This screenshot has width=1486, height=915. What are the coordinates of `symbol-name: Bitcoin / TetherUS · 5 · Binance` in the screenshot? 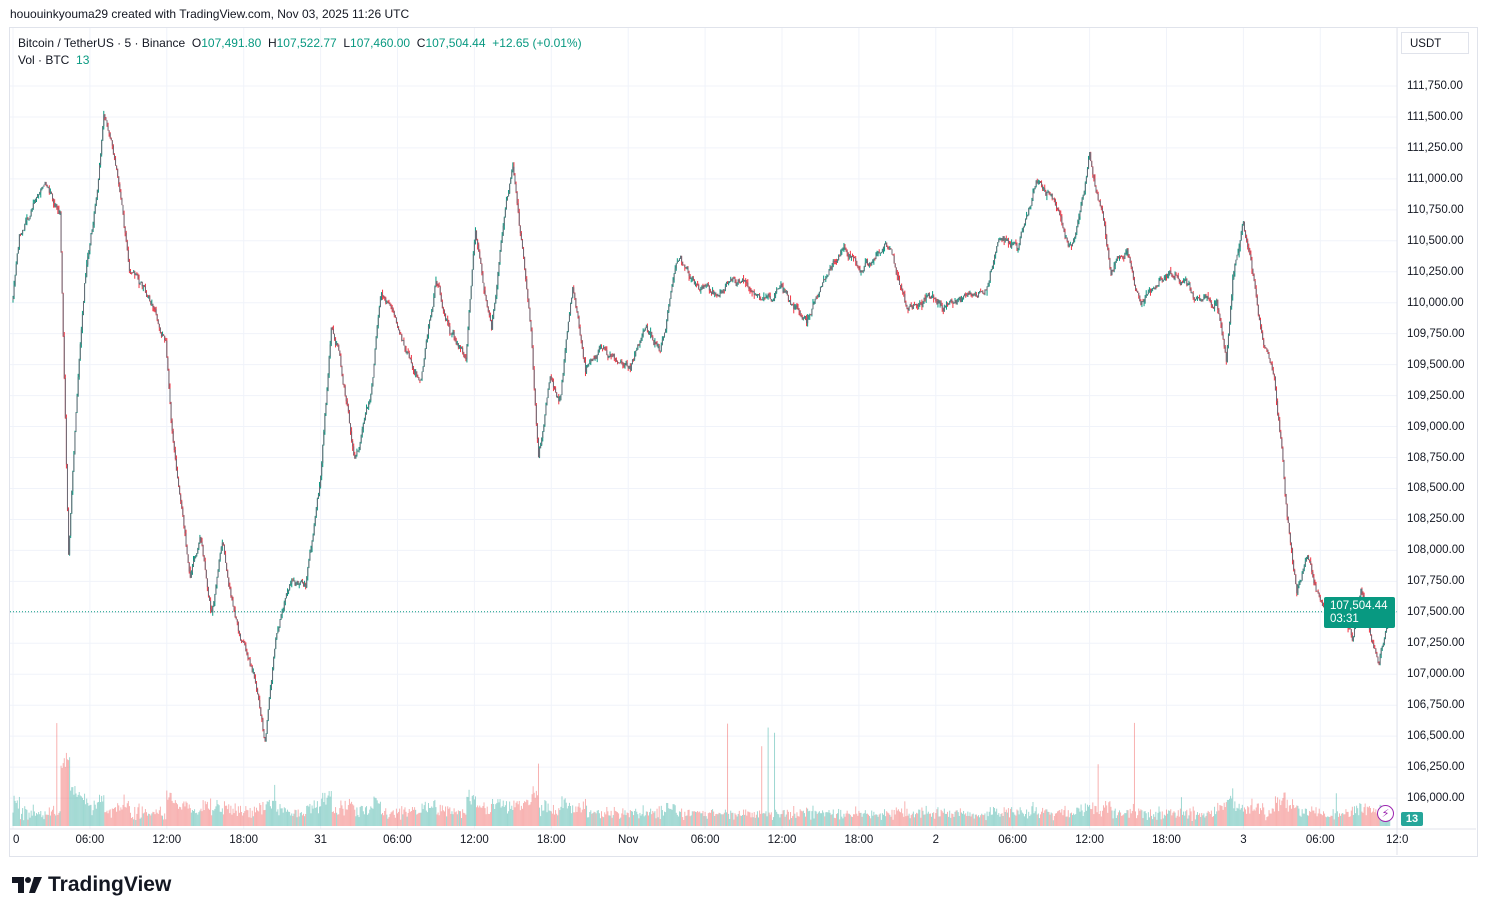 It's located at (102, 43).